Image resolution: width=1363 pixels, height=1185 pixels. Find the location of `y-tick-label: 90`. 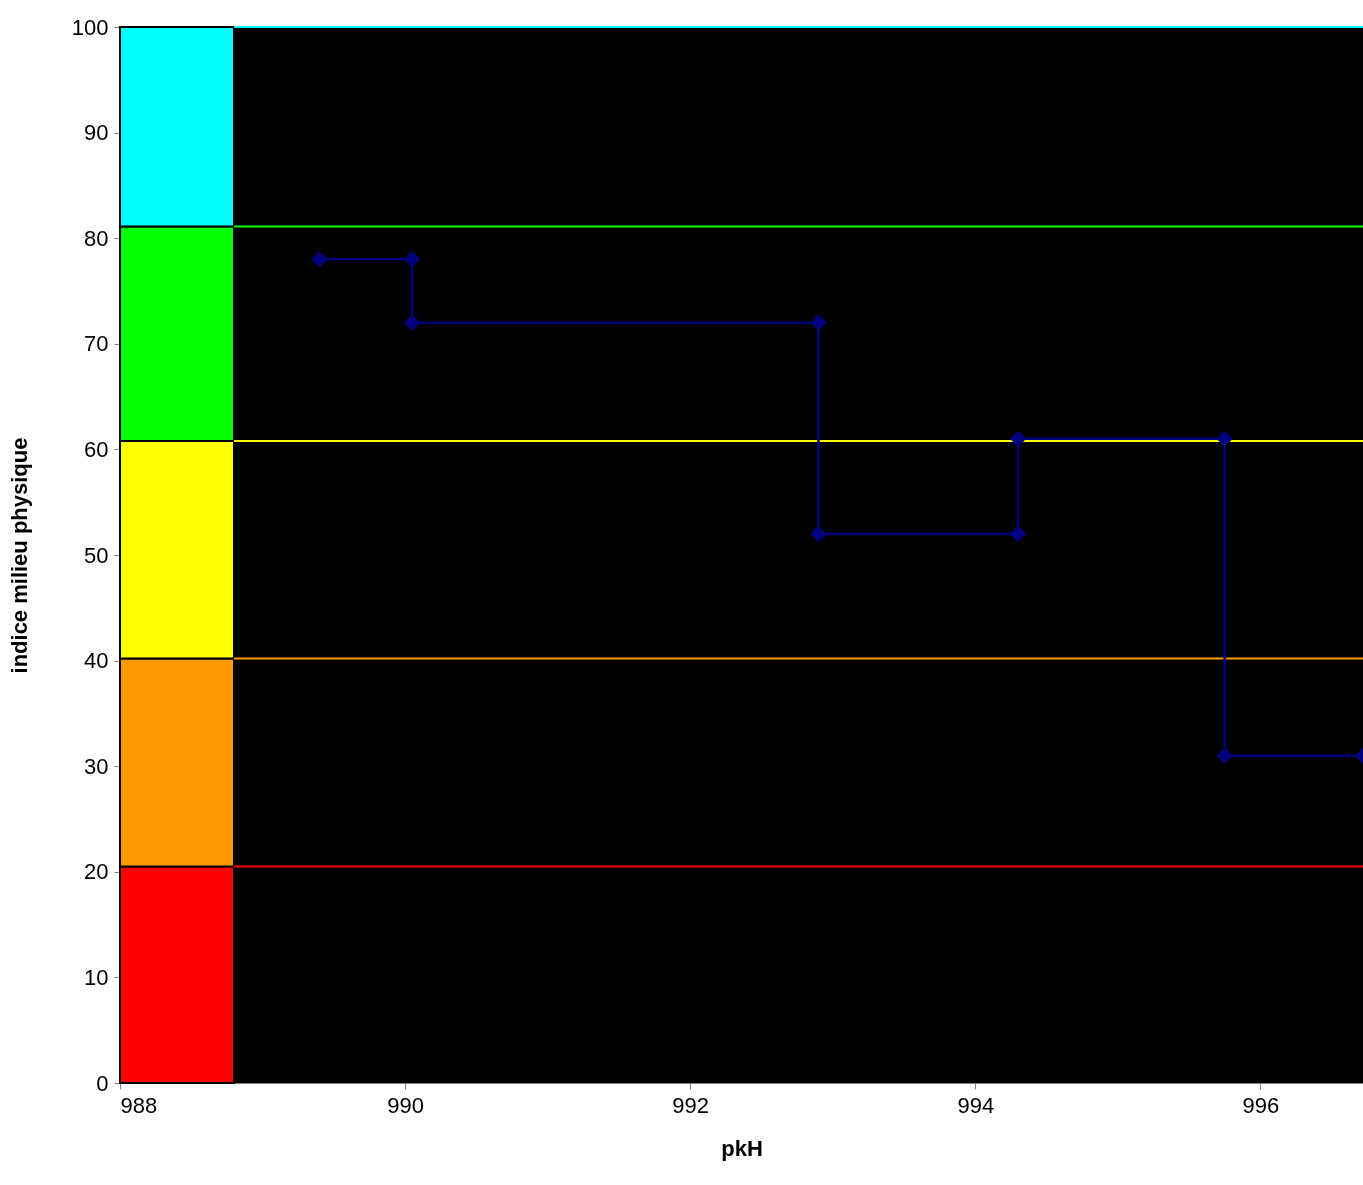

y-tick-label: 90 is located at coordinates (96, 133).